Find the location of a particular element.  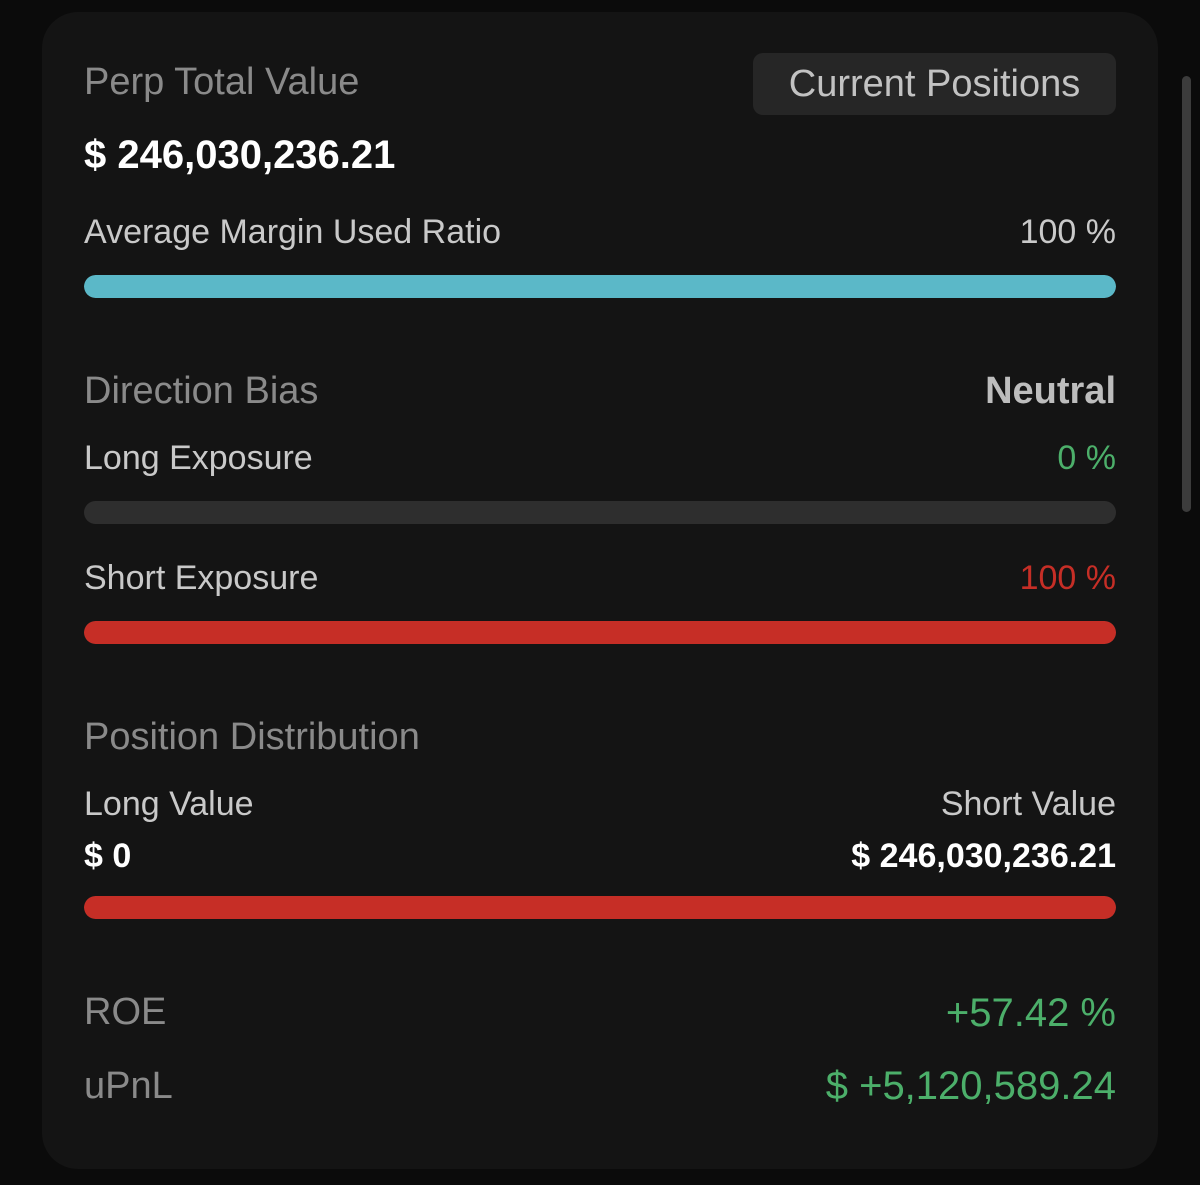

short-exposure-bar is located at coordinates (600, 632).